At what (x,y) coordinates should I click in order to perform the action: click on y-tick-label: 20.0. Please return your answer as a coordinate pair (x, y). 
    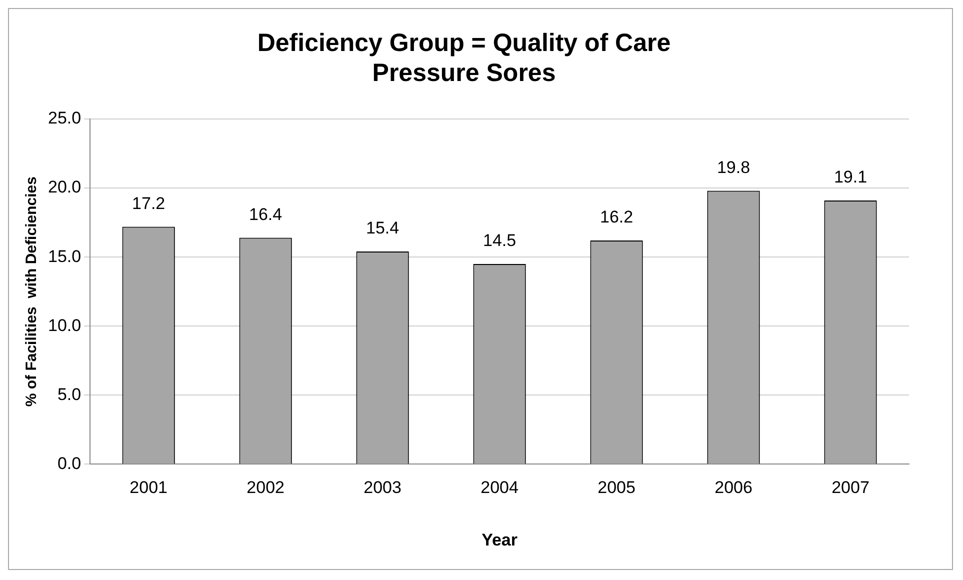
    Looking at the image, I should click on (65, 187).